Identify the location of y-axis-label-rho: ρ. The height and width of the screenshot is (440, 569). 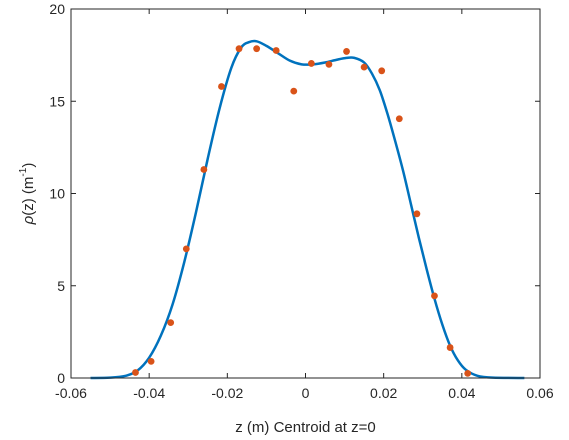
(28, 220).